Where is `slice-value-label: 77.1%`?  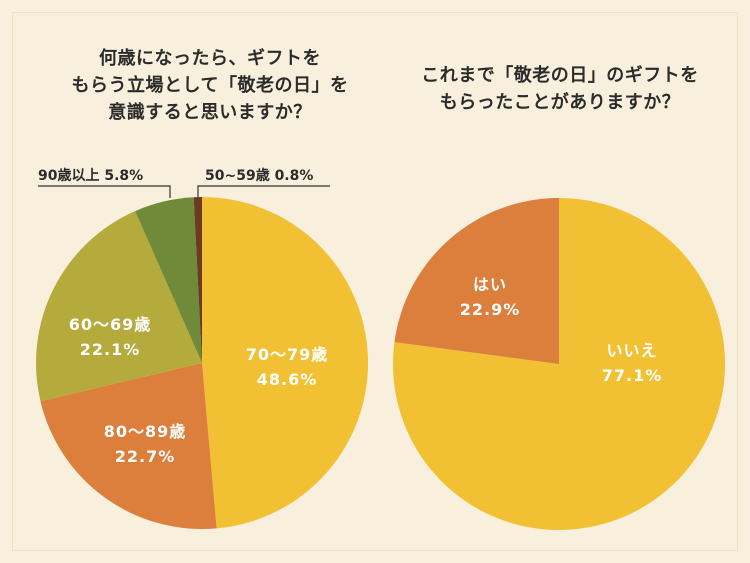
slice-value-label: 77.1% is located at coordinates (632, 375).